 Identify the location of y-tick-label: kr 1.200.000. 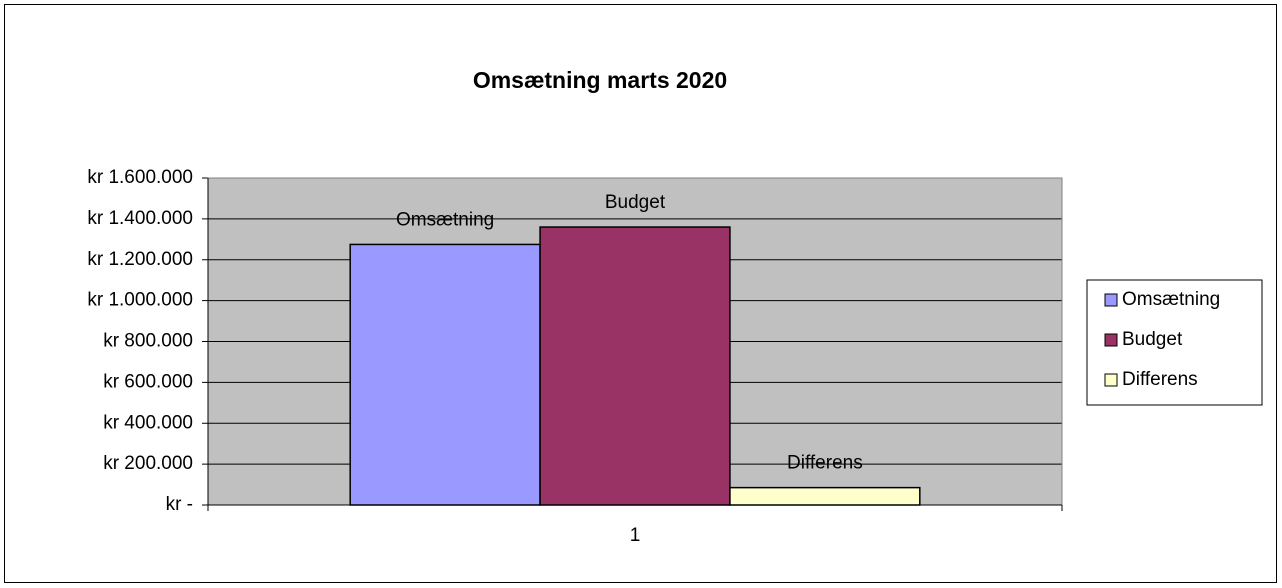
(140, 259).